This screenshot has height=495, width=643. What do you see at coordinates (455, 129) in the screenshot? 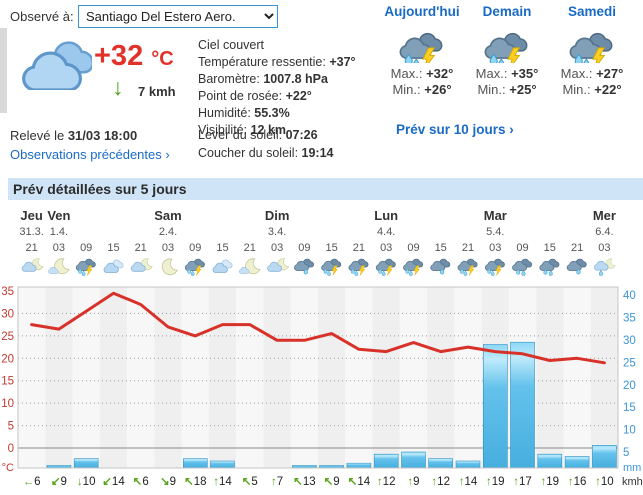
I see `ten-day-forecast-link: Prév sur 10 jours ›` at bounding box center [455, 129].